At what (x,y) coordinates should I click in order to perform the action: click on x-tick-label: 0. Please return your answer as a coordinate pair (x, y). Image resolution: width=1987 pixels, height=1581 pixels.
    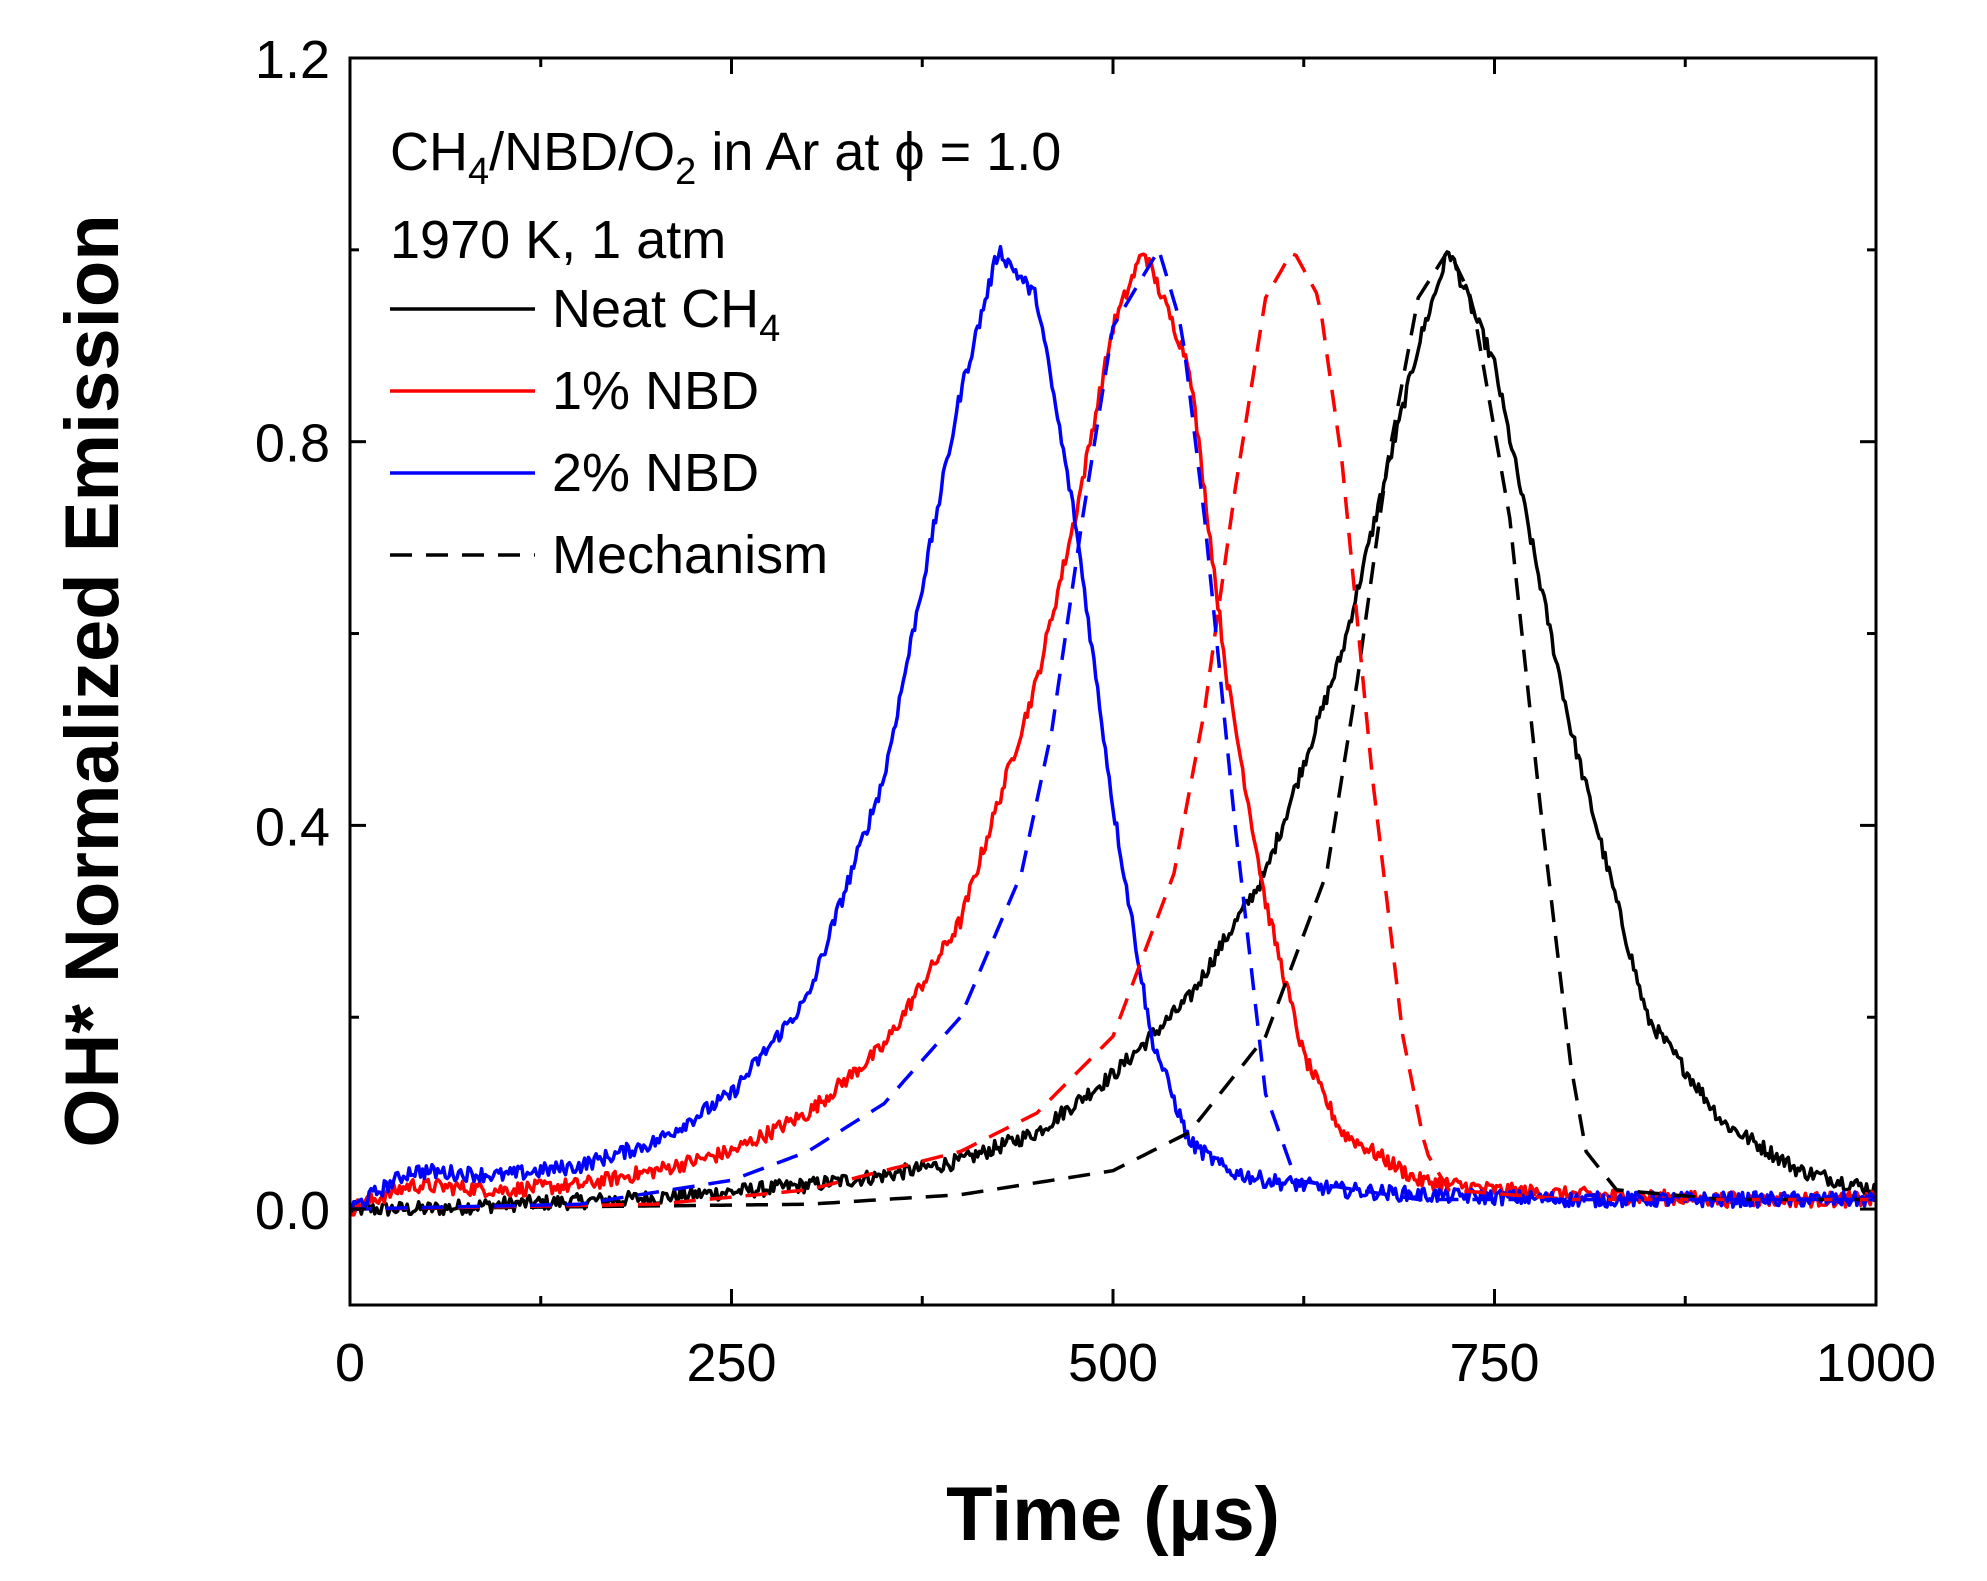
    Looking at the image, I should click on (350, 1363).